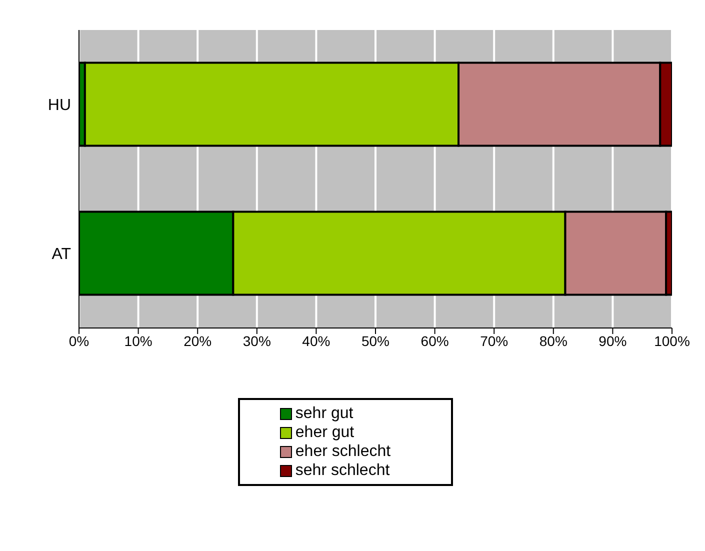 The image size is (705, 551). What do you see at coordinates (375, 340) in the screenshot?
I see `x-tick-label: 50%` at bounding box center [375, 340].